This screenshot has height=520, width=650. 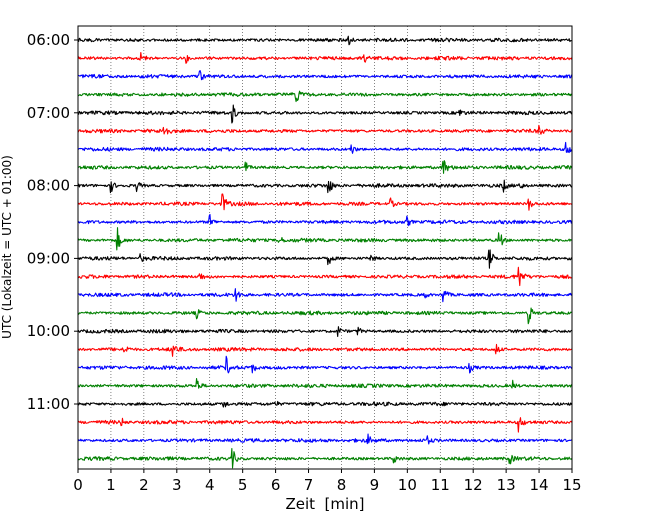 What do you see at coordinates (7, 247) in the screenshot?
I see `y-axis-label: UTC (Lokalzeit = UTC + 01:00)` at bounding box center [7, 247].